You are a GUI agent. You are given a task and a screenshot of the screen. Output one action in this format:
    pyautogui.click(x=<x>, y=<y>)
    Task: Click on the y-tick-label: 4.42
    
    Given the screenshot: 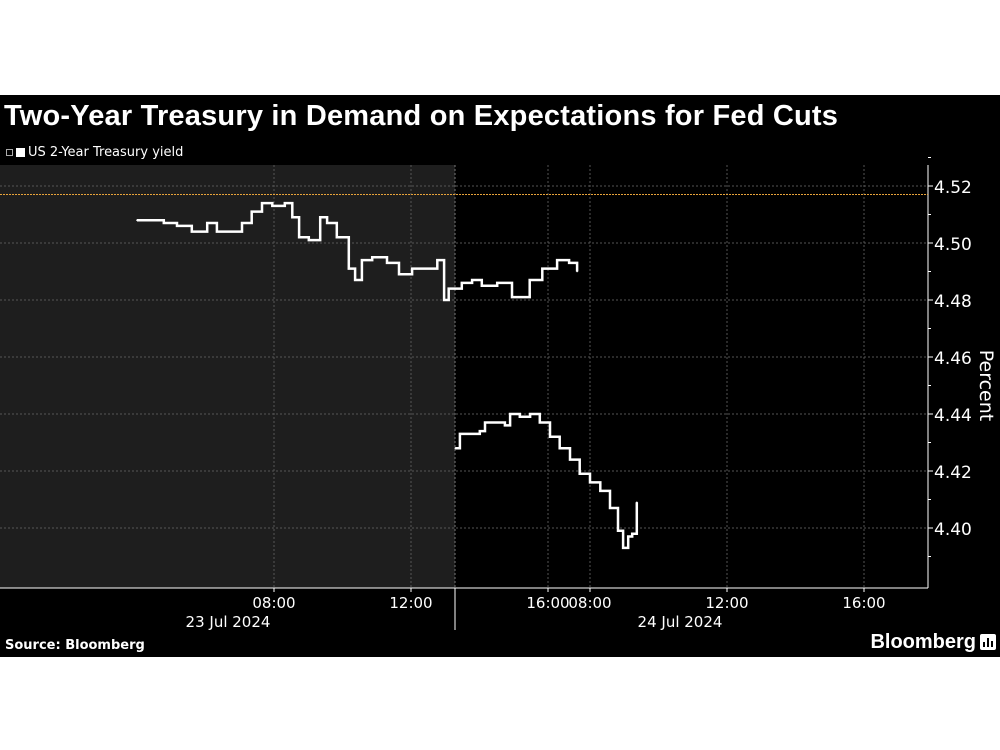 What is the action you would take?
    pyautogui.click(x=953, y=473)
    